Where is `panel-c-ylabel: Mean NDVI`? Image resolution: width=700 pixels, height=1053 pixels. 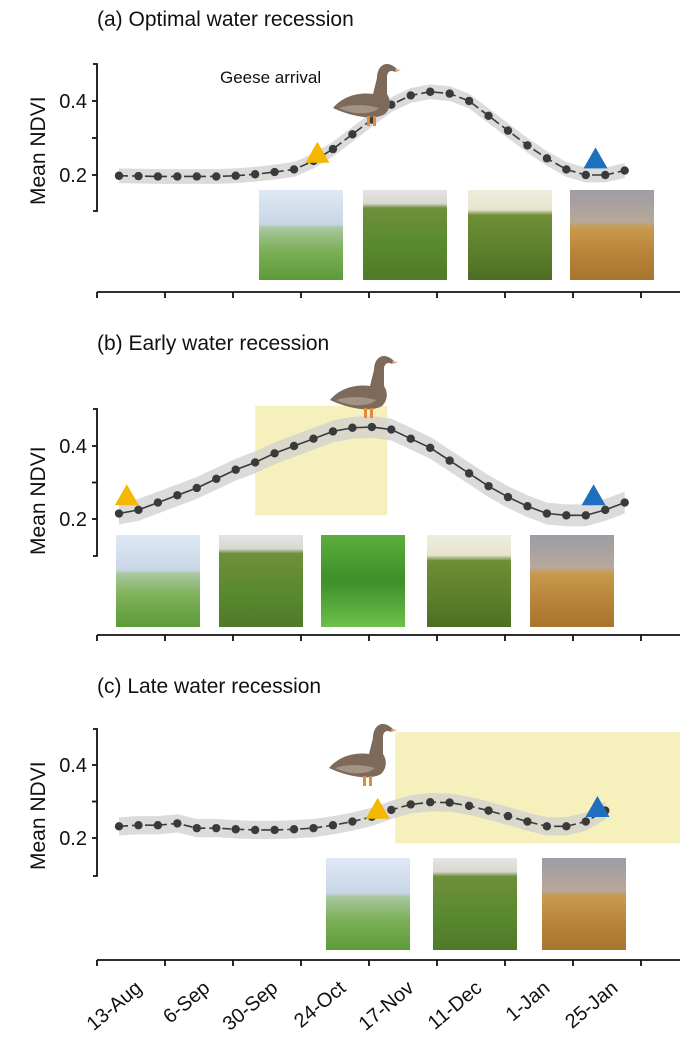 panel-c-ylabel: Mean NDVI is located at coordinates (38, 815).